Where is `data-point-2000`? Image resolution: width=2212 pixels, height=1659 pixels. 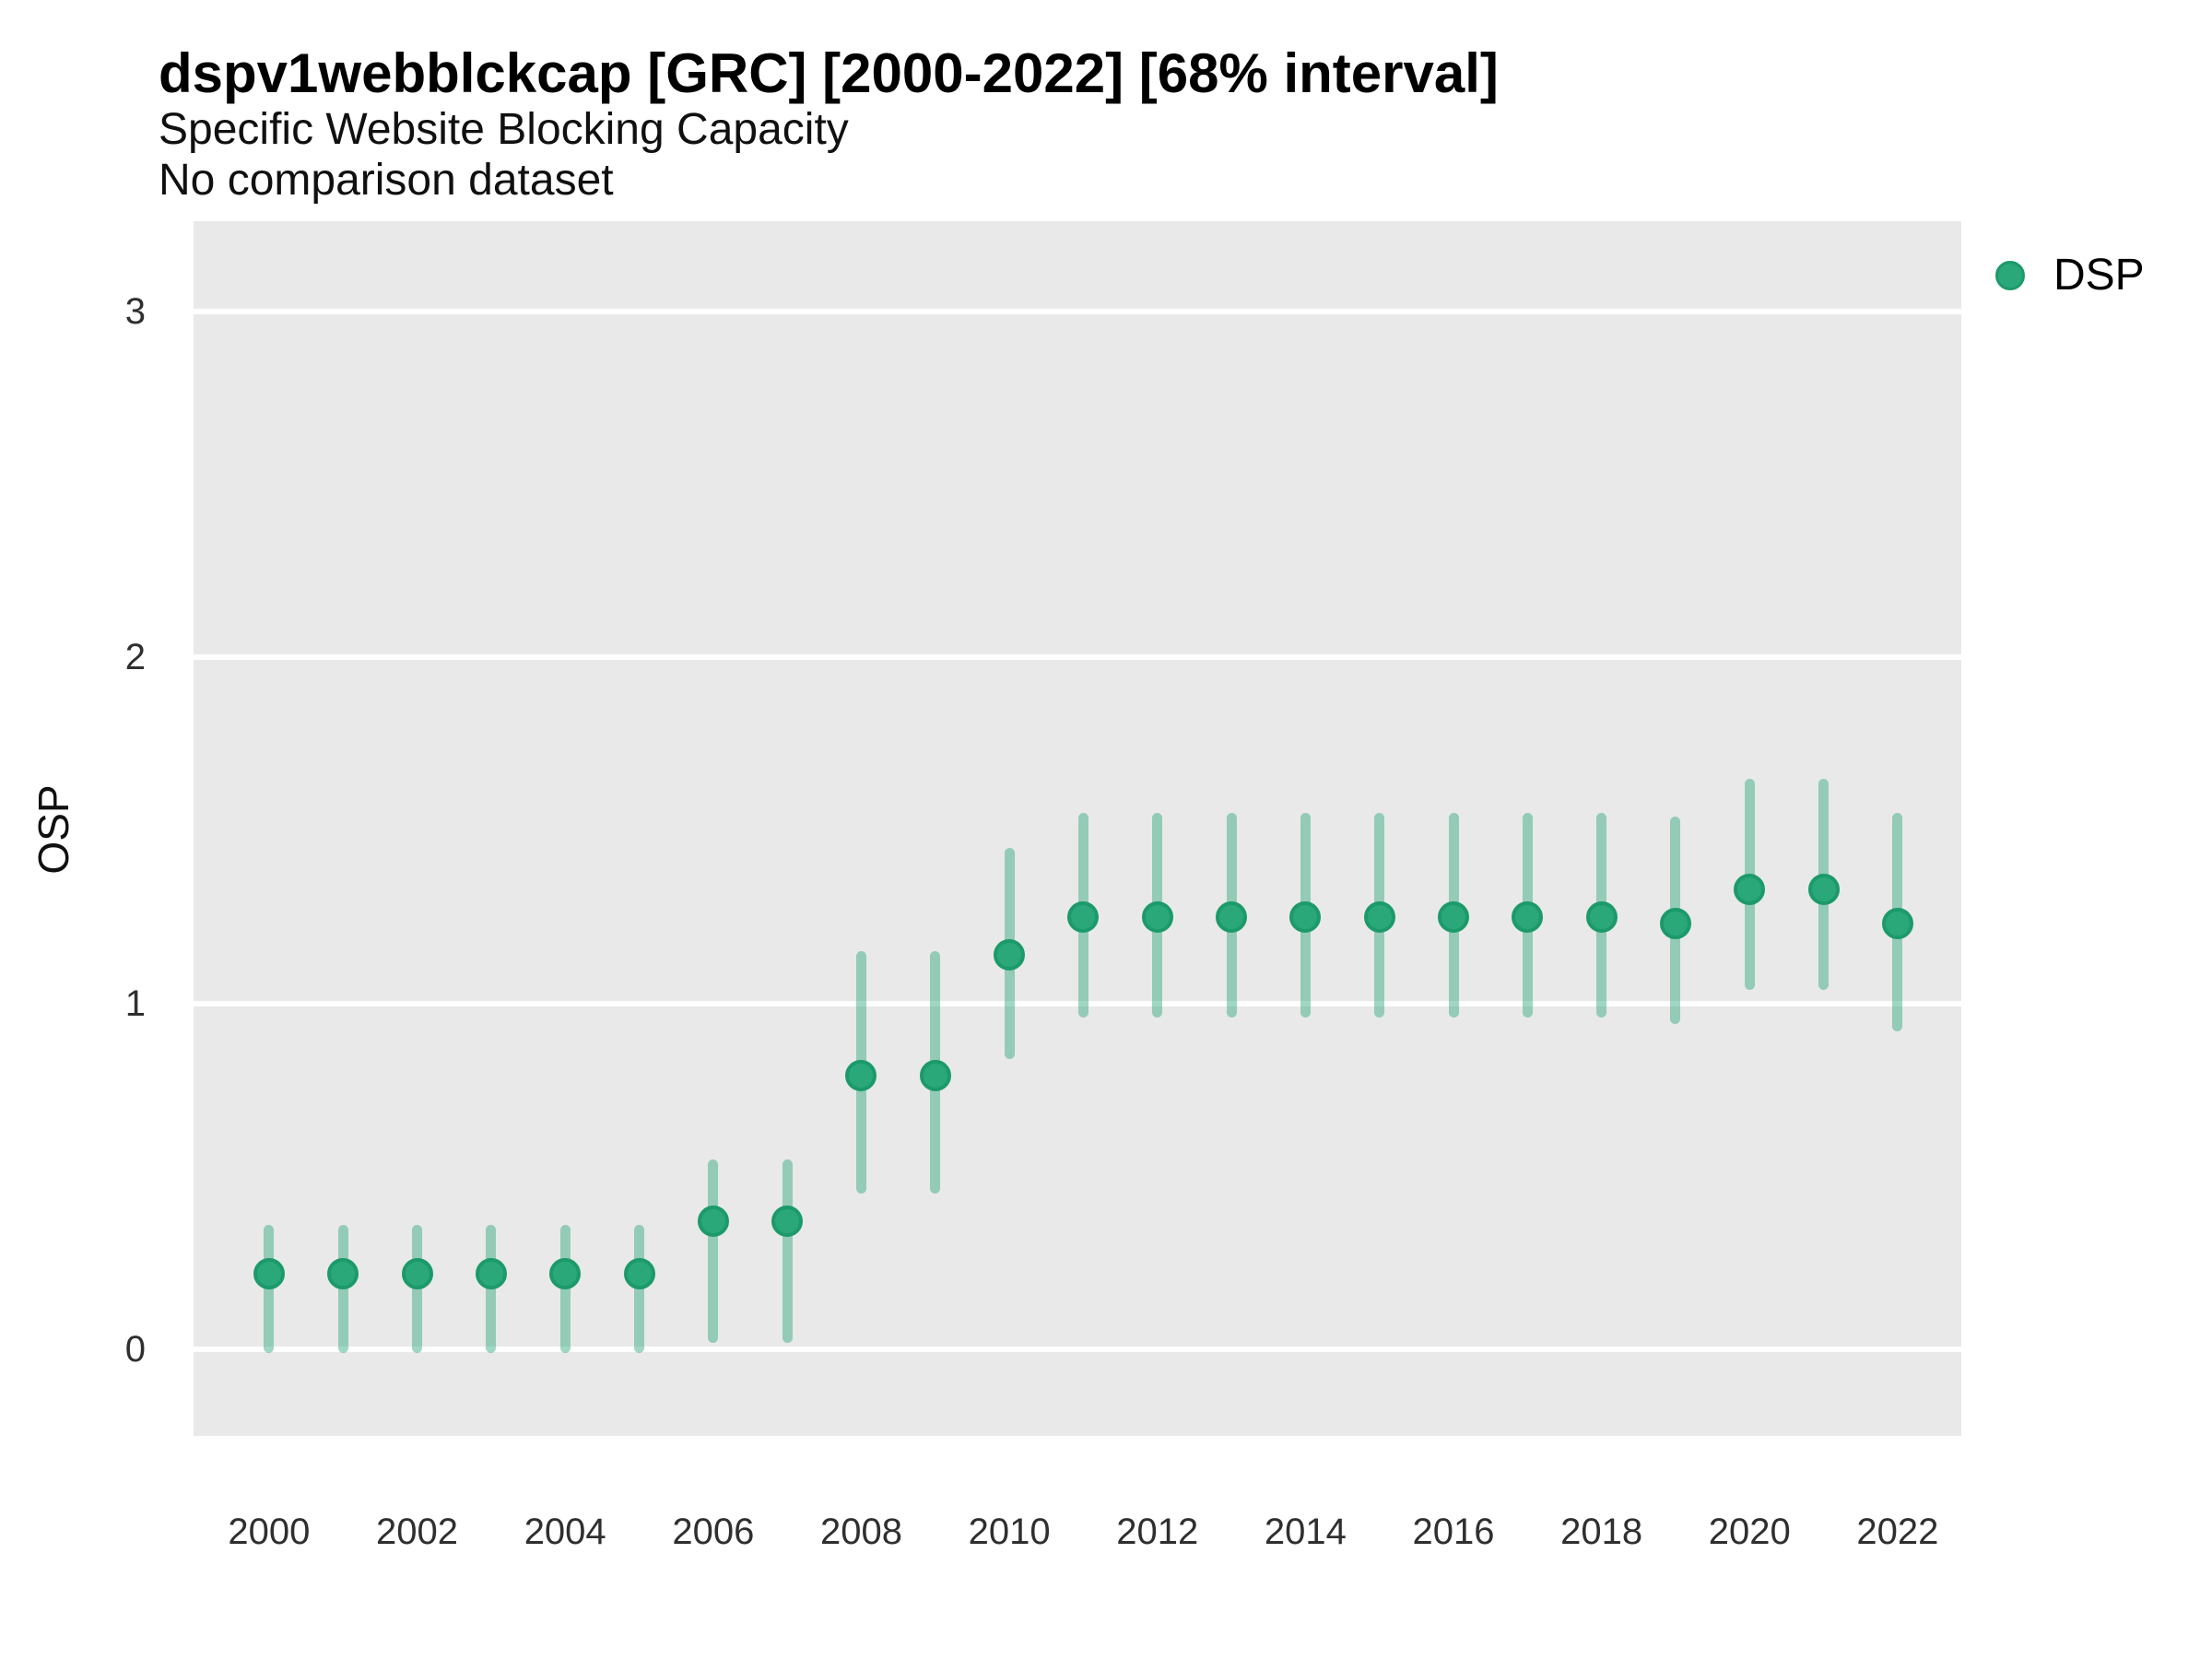 data-point-2000 is located at coordinates (269, 1273).